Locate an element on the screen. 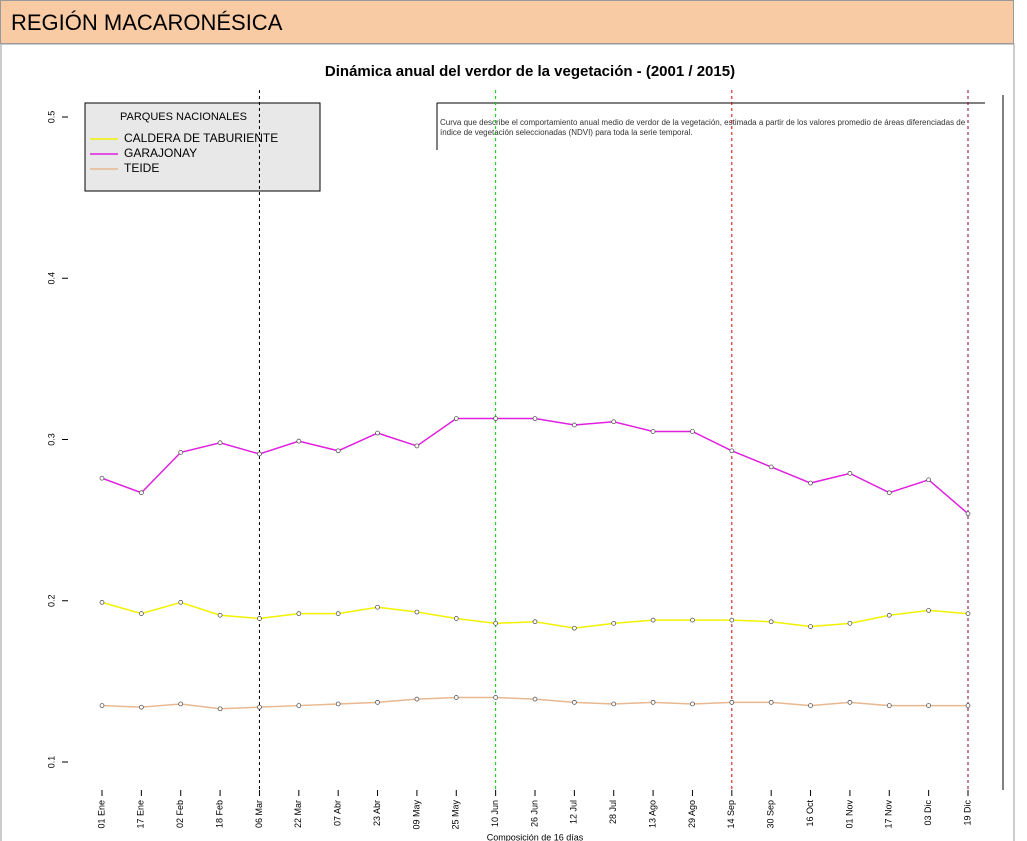 The height and width of the screenshot is (841, 1027). x-tick-label: 17 Ene is located at coordinates (141, 814).